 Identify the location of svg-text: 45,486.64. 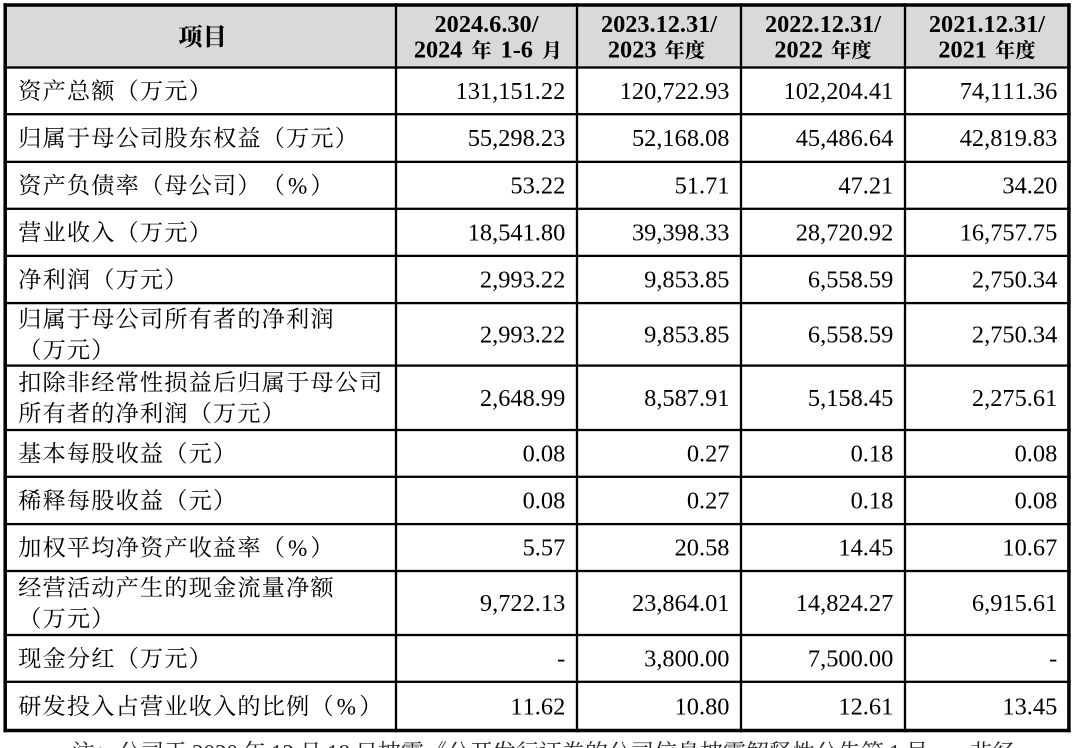
(845, 138).